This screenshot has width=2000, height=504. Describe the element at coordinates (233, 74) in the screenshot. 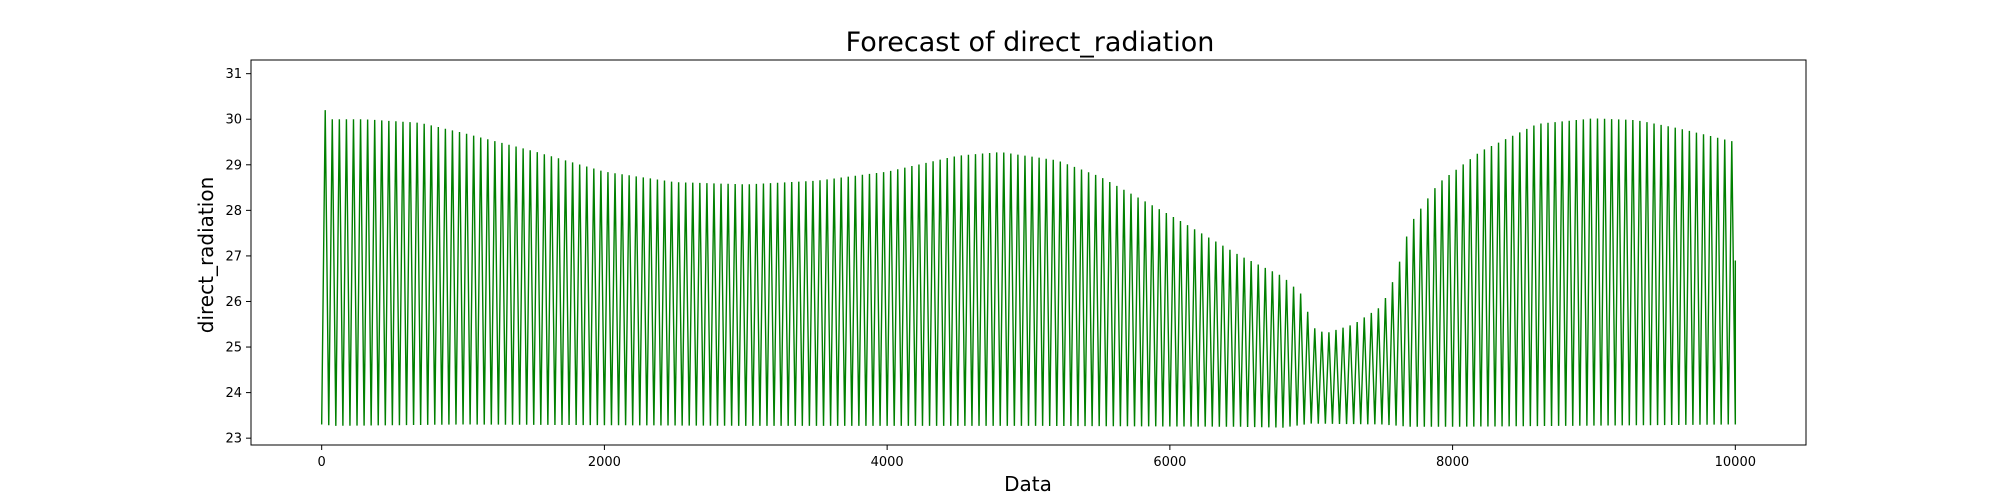

I see `y-tick-label: 31` at that location.